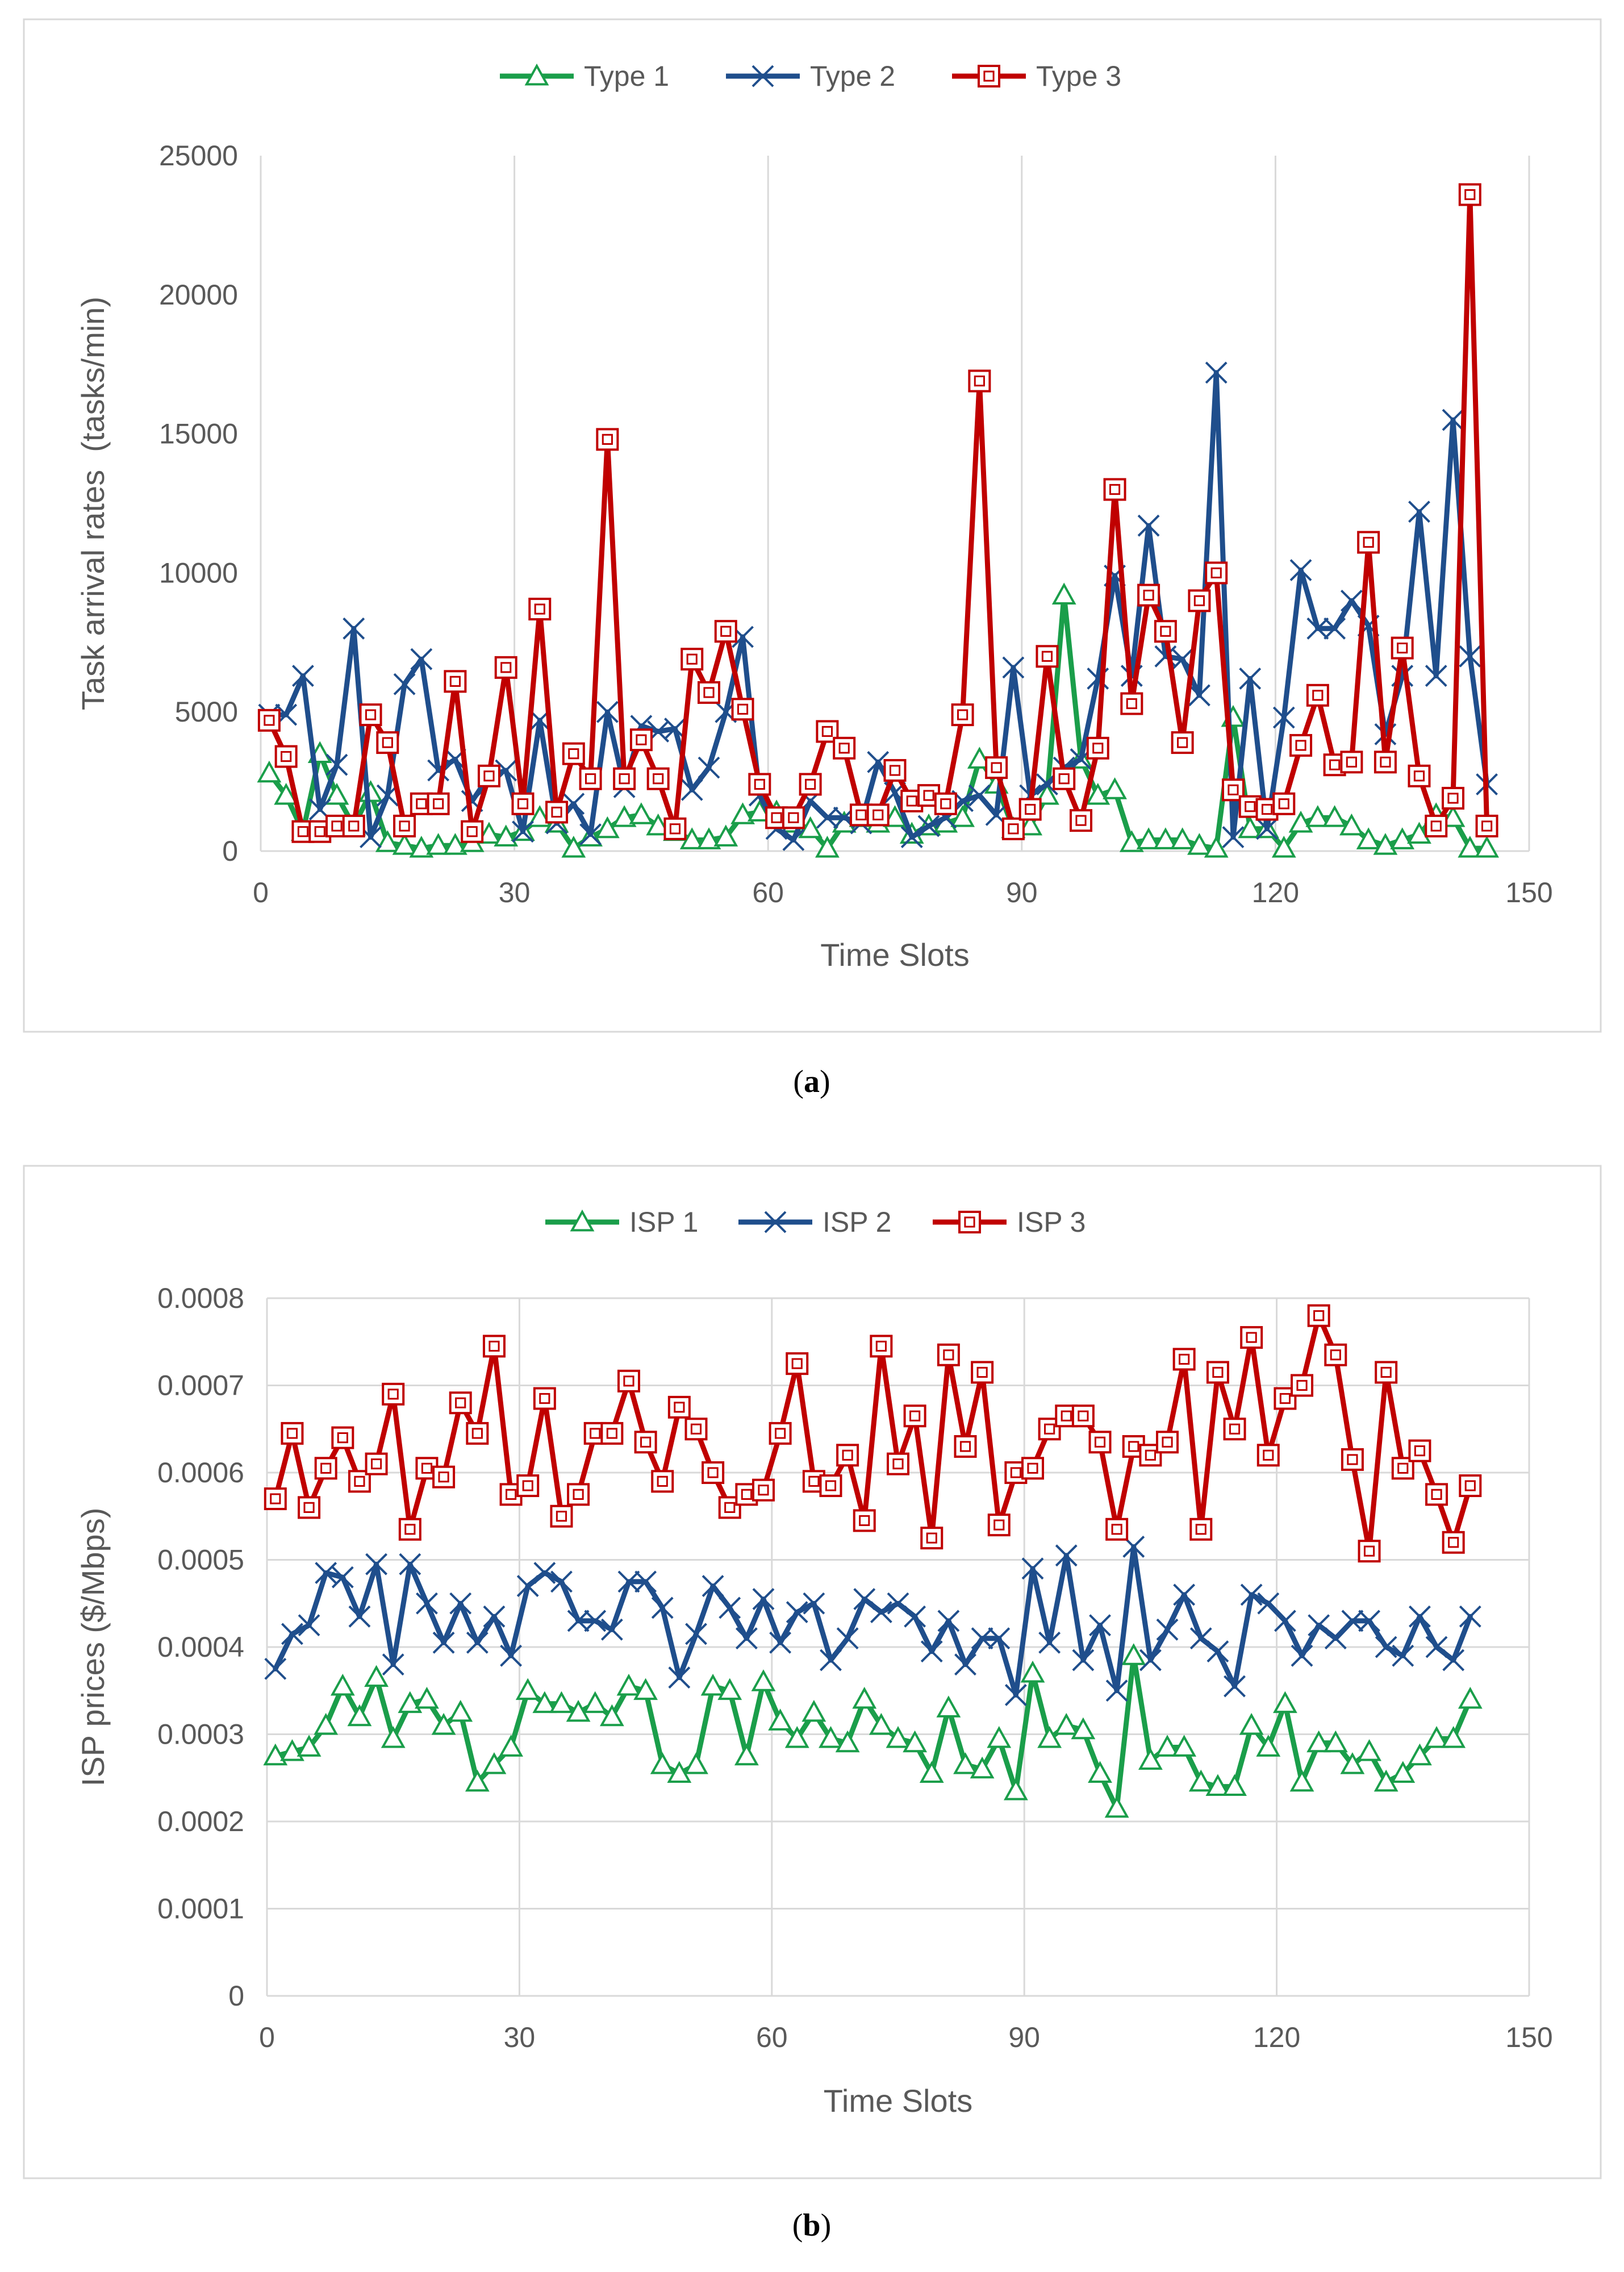  Describe the element at coordinates (775, 1222) in the screenshot. I see `chart-b-legend-marker-stroke2` at that location.